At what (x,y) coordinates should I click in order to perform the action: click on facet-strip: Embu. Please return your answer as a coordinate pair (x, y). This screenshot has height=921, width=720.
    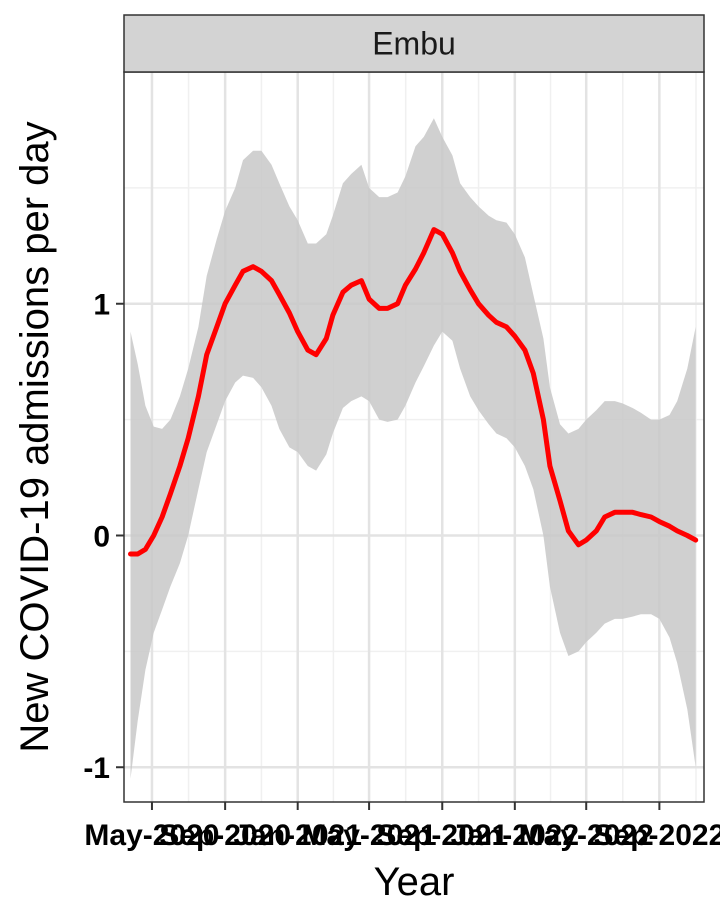
    Looking at the image, I should click on (414, 43).